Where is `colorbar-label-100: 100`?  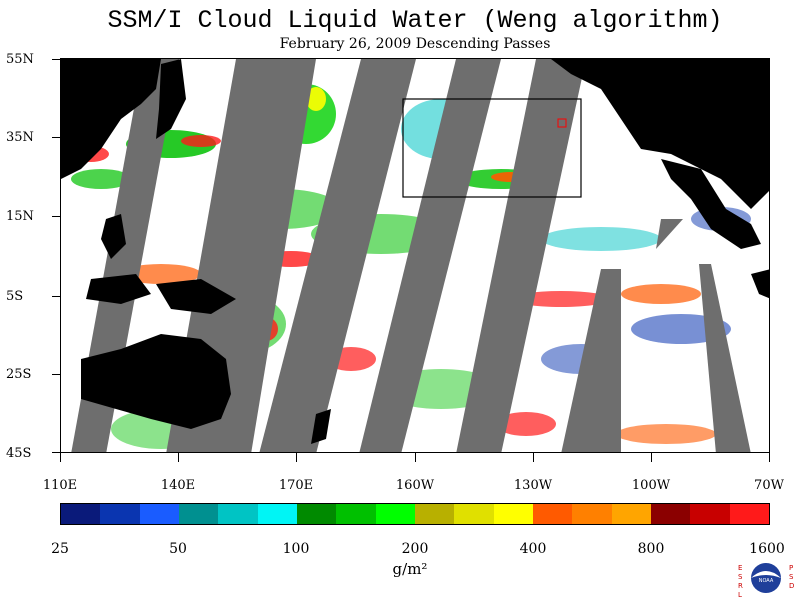
colorbar-label-100: 100 is located at coordinates (296, 549).